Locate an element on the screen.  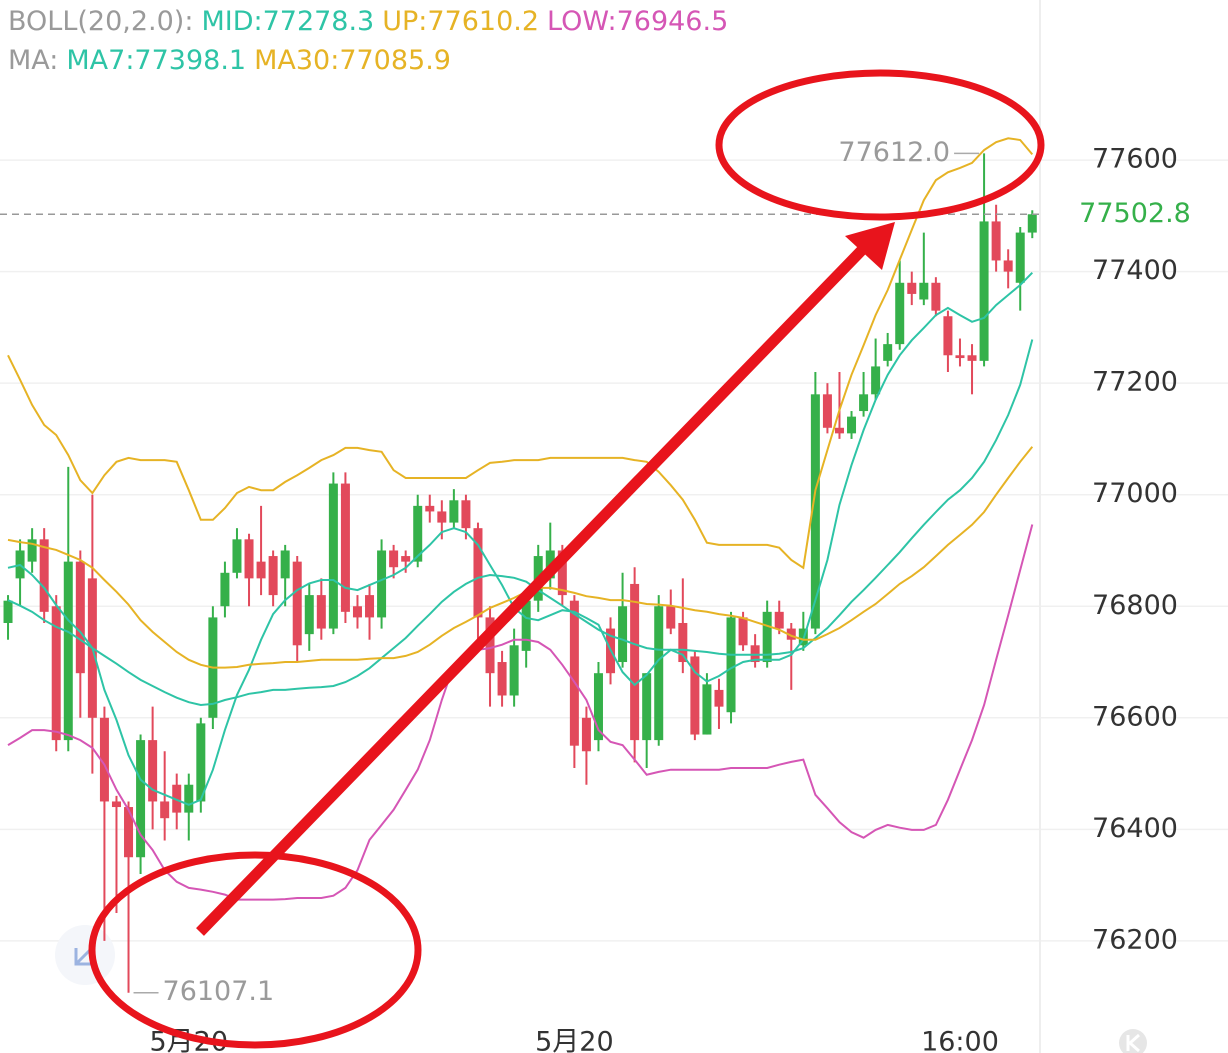
y-tick-label: 77000 is located at coordinates (1135, 493).